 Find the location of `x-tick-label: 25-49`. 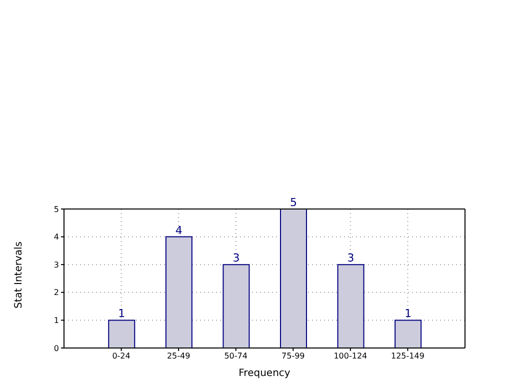

x-tick-label: 25-49 is located at coordinates (178, 356).